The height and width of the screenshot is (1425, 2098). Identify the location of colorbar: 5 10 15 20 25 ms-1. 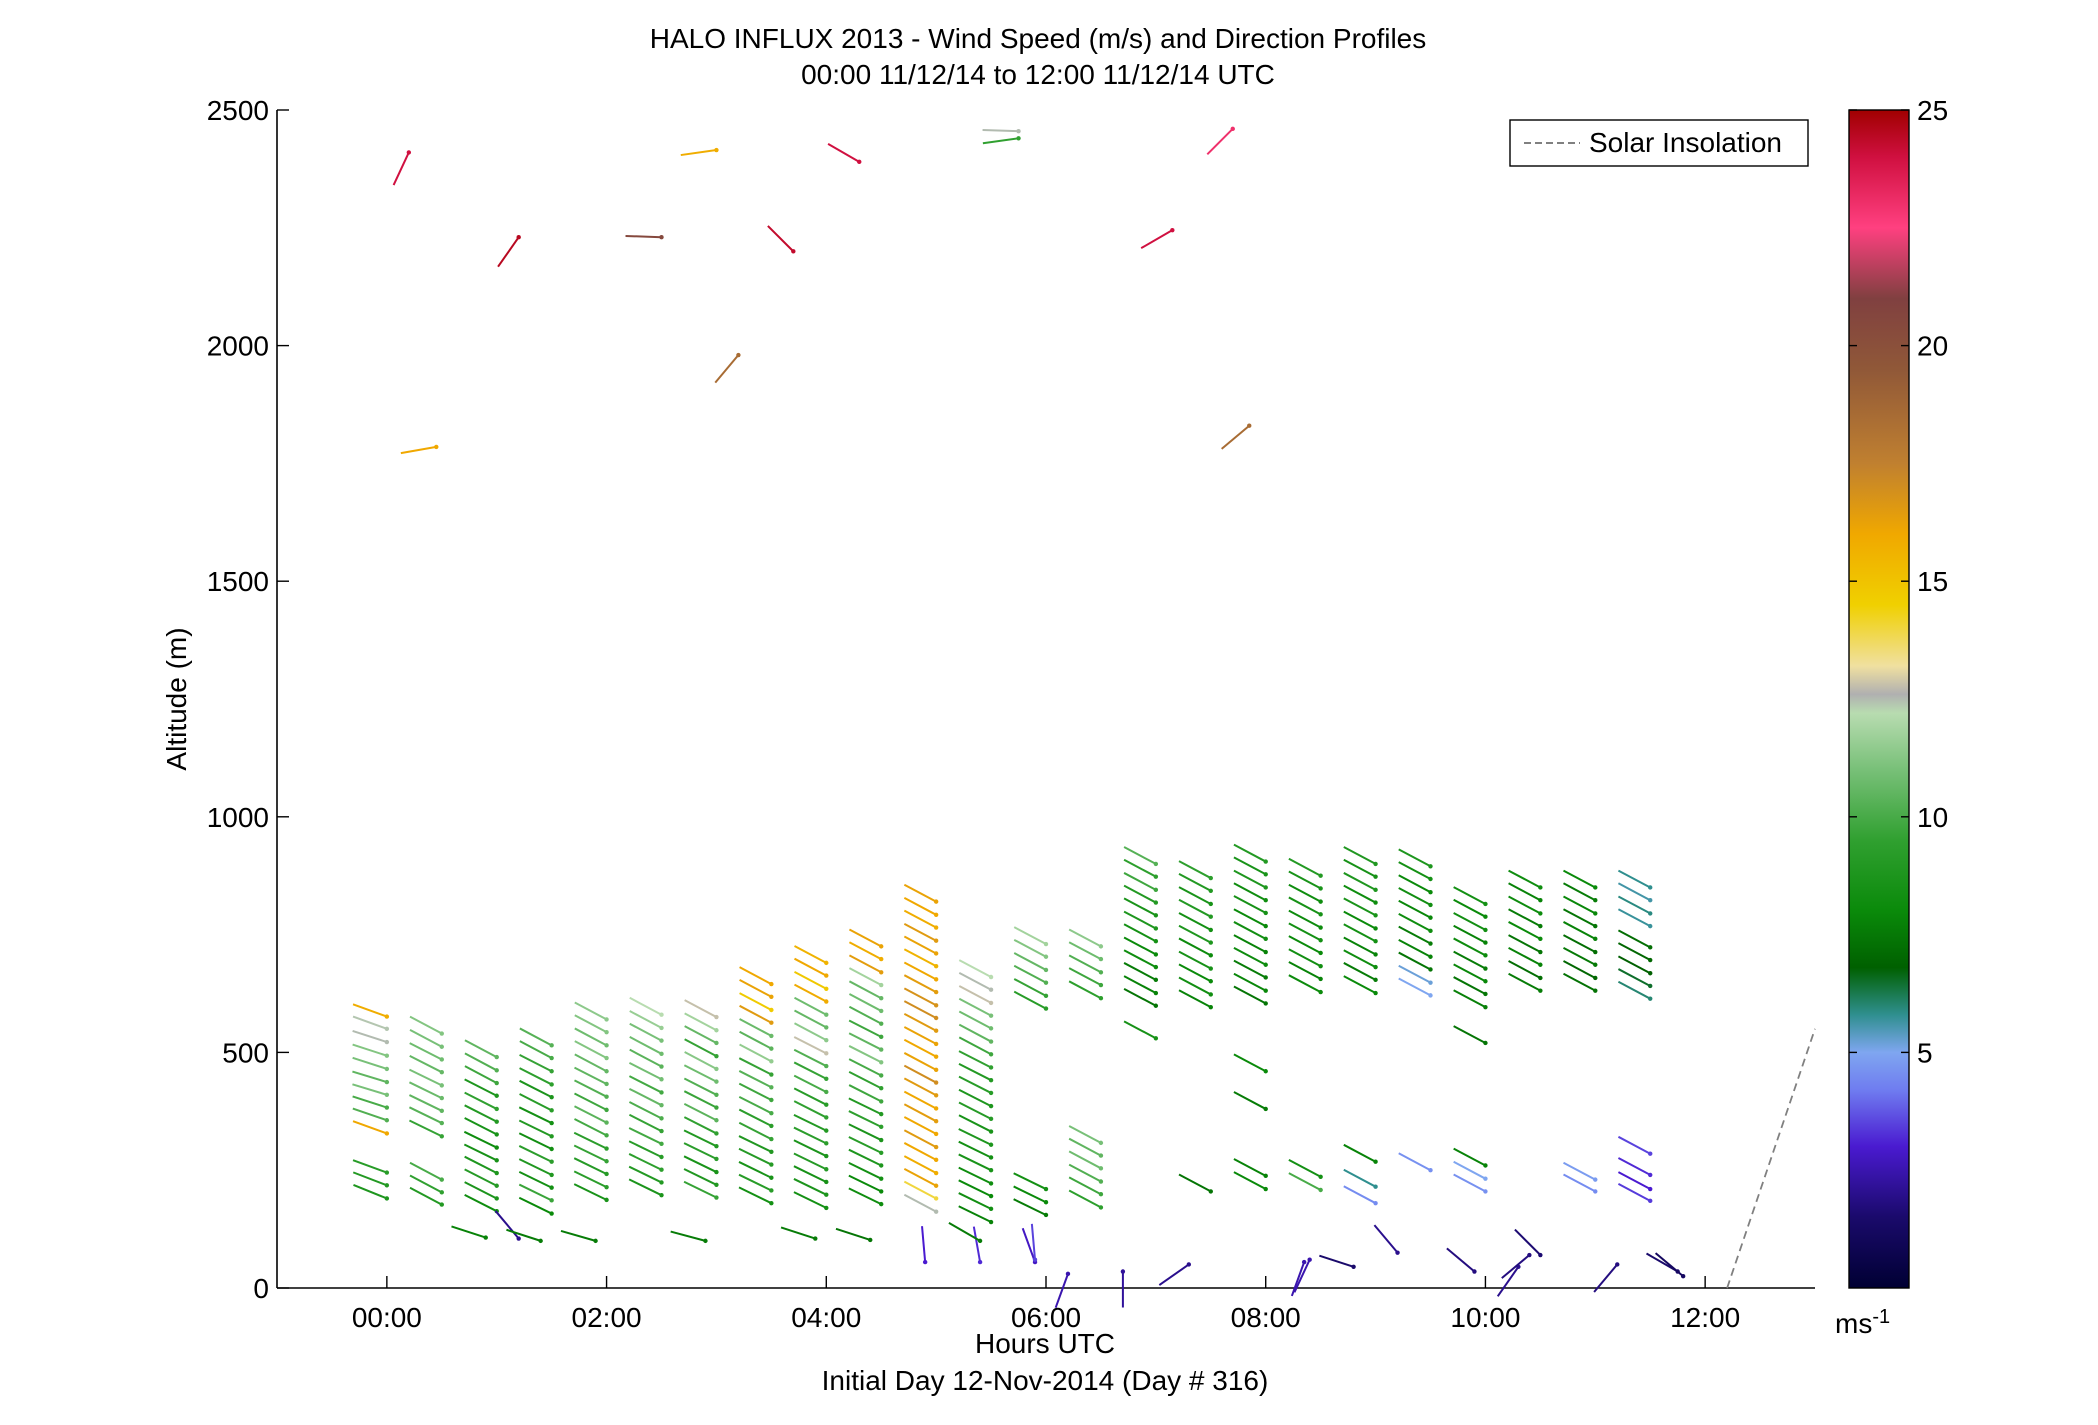
(1891, 717).